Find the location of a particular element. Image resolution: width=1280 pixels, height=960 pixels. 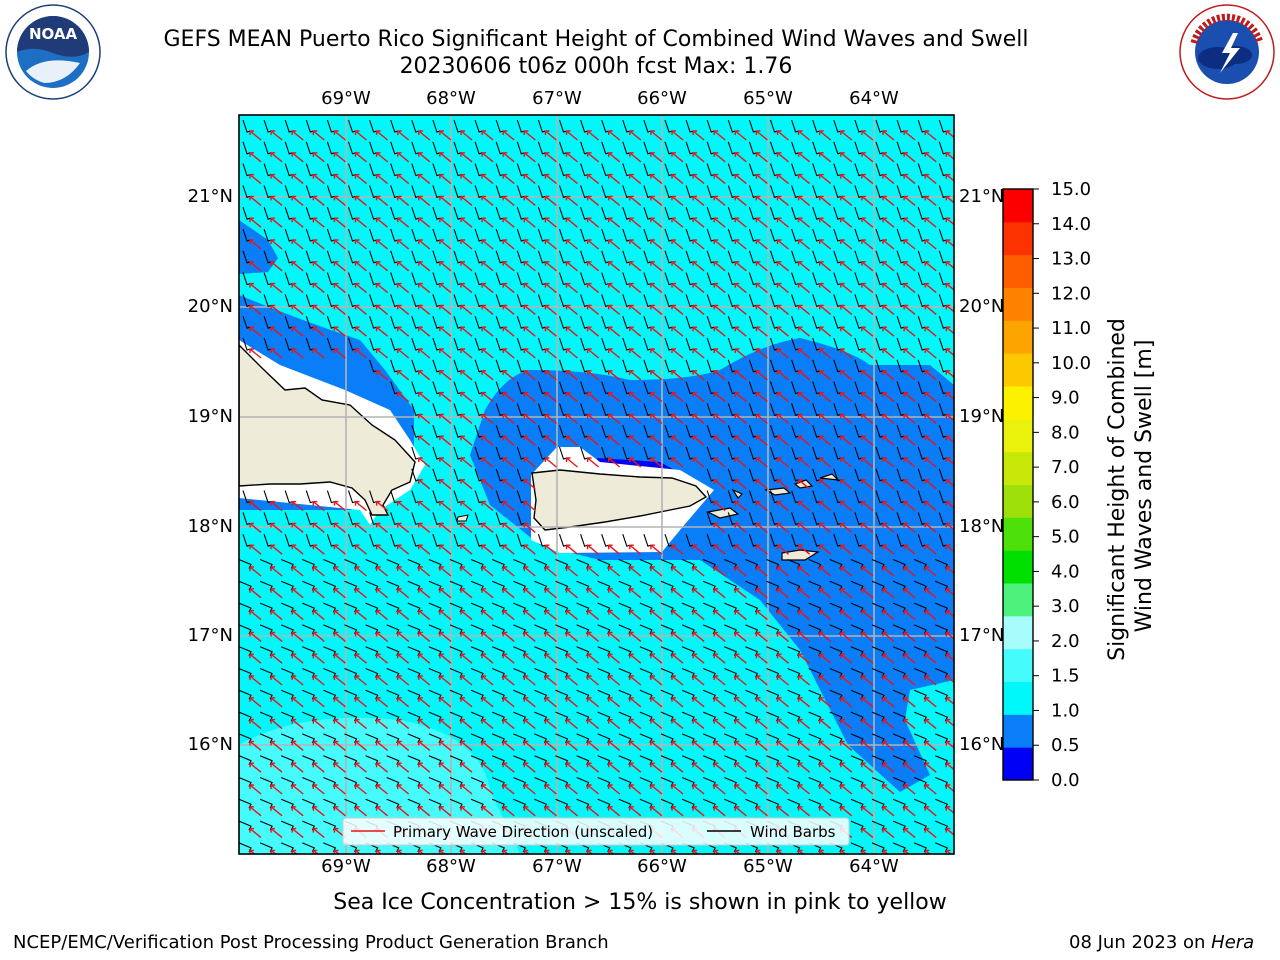

colorbar-tick-label: 12.0 is located at coordinates (1071, 293).